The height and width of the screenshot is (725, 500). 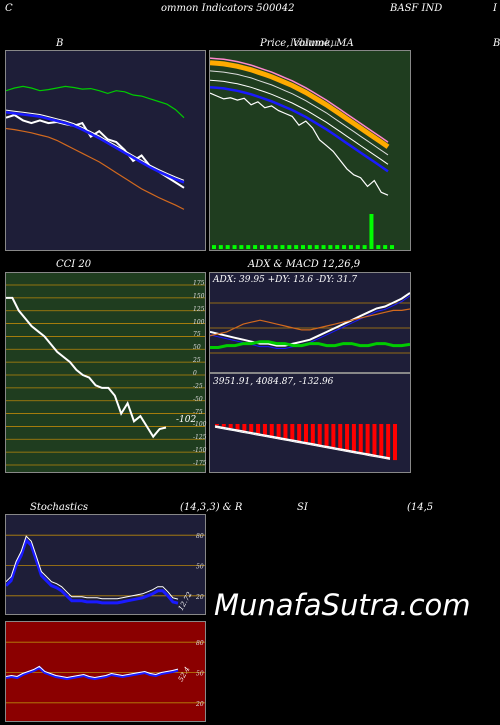 What do you see at coordinates (185, 601) in the screenshot?
I see `stoch-value-label: 12.72` at bounding box center [185, 601].